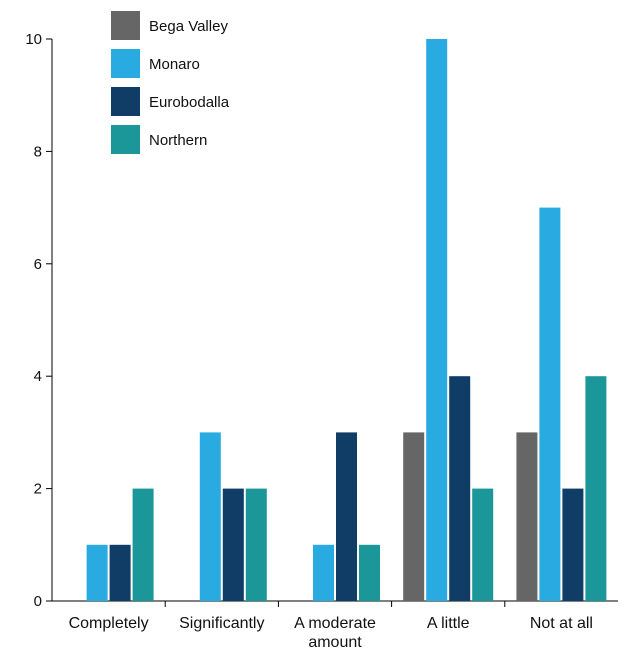  What do you see at coordinates (38, 264) in the screenshot?
I see `y-tick-label: 6` at bounding box center [38, 264].